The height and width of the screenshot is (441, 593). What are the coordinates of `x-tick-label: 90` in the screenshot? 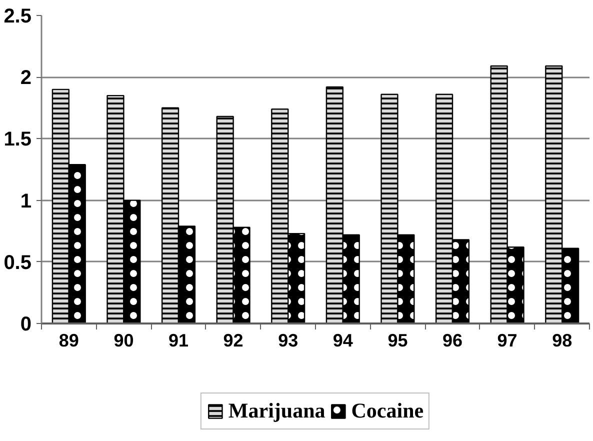 It's located at (124, 340).